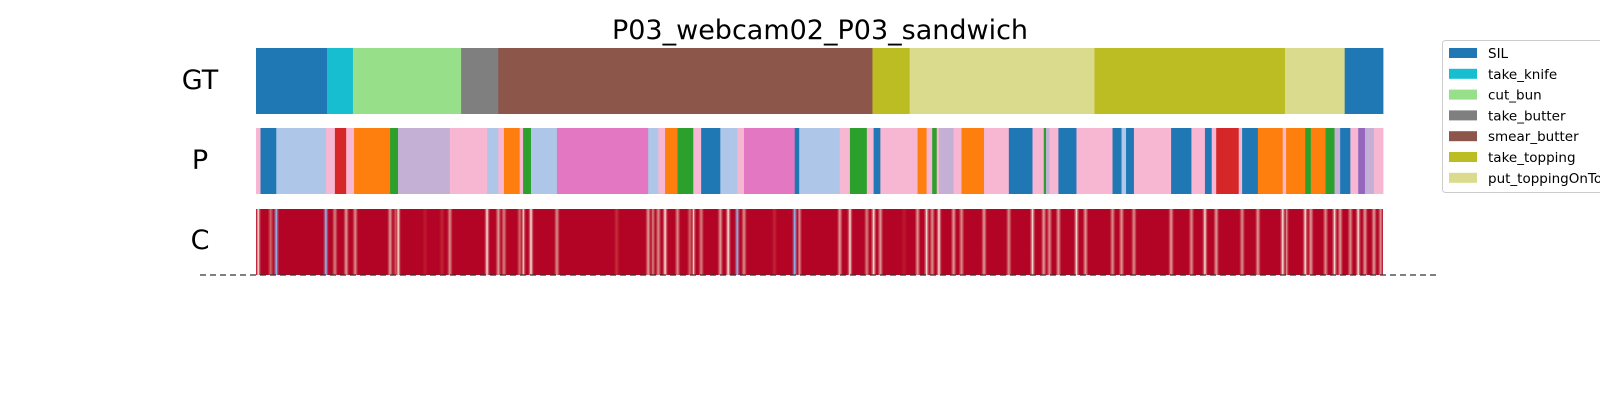 Image resolution: width=1600 pixels, height=400 pixels. I want to click on prediction-row, so click(820, 161).